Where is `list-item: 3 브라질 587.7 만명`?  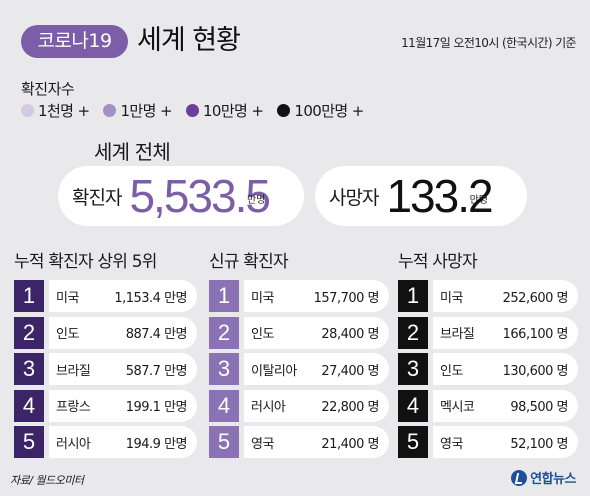 list-item: 3 브라질 587.7 만명 is located at coordinates (105, 369).